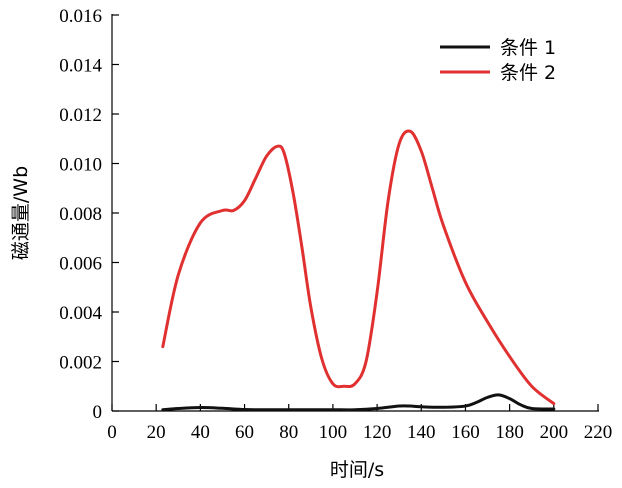 The image size is (622, 488). Describe the element at coordinates (528, 48) in the screenshot. I see `legend-label-1: 条件 1` at that location.